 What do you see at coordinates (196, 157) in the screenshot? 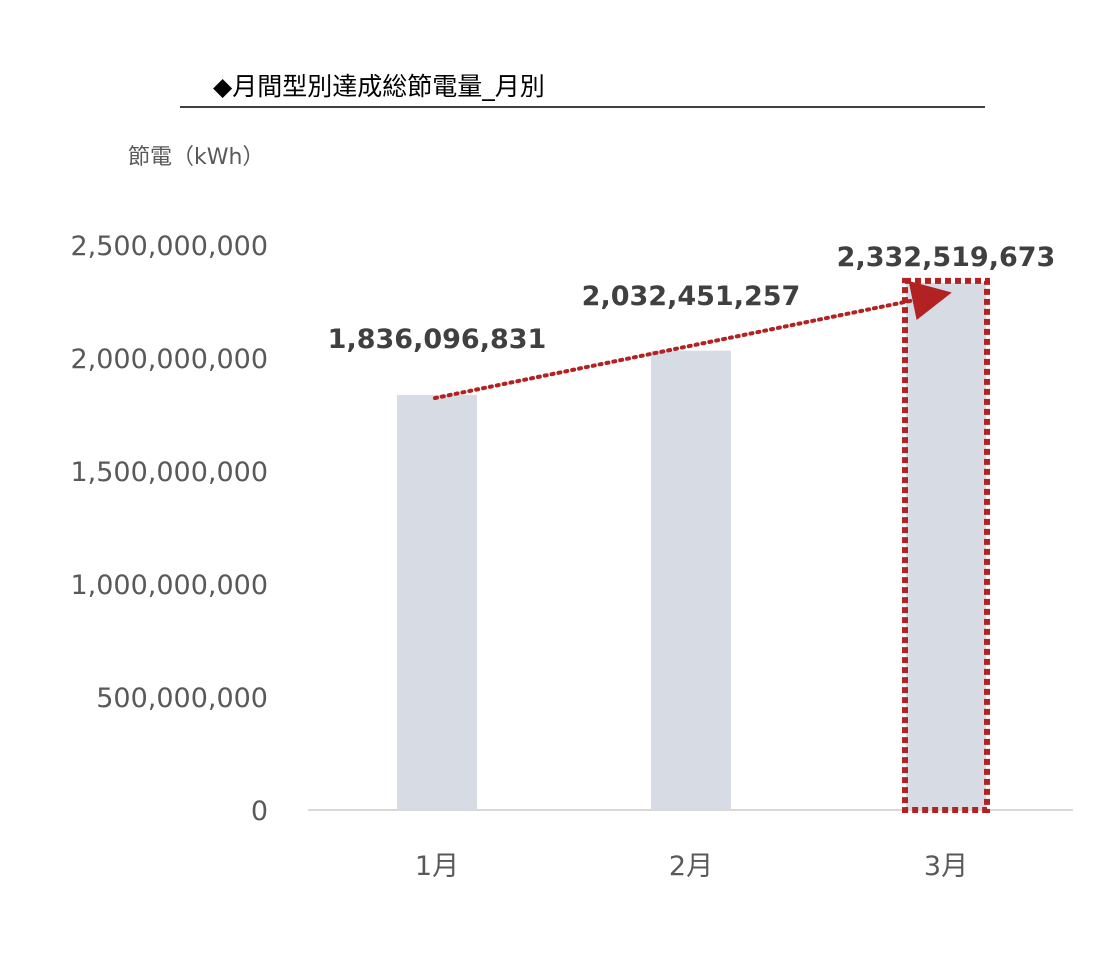
I see `y-axis-label: 節電（kWh）` at bounding box center [196, 157].